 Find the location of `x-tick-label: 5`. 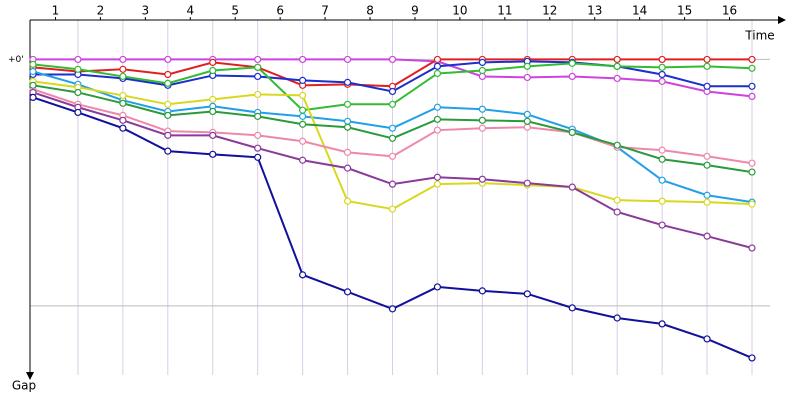

x-tick-label: 5 is located at coordinates (235, 11).